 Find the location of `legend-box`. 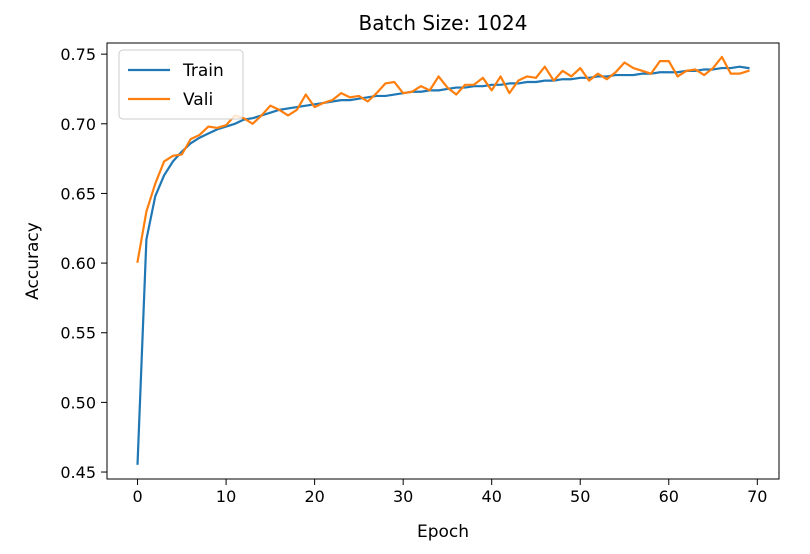

legend-box is located at coordinates (181, 84).